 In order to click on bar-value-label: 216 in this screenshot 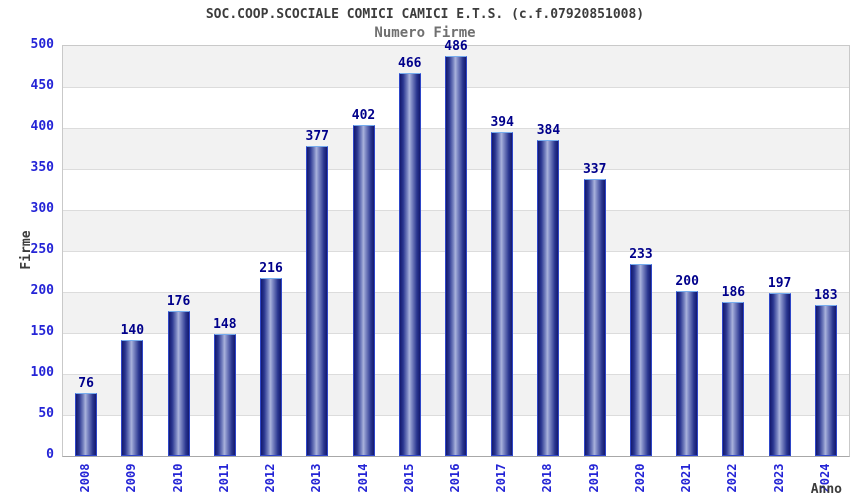, I will do `click(271, 268)`.